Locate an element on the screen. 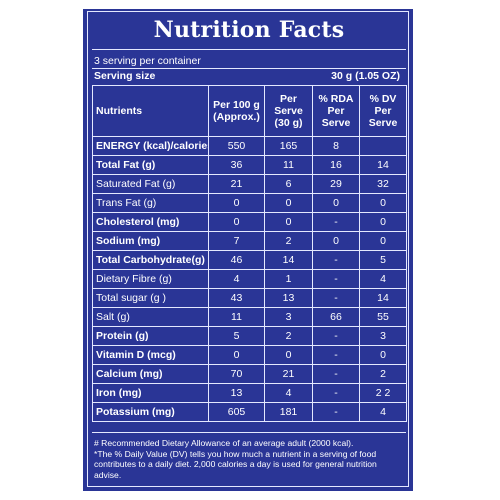 Image resolution: width=500 pixels, height=500 pixels. table-row: Total sugar (g ) 43 13-14 is located at coordinates (249, 298).